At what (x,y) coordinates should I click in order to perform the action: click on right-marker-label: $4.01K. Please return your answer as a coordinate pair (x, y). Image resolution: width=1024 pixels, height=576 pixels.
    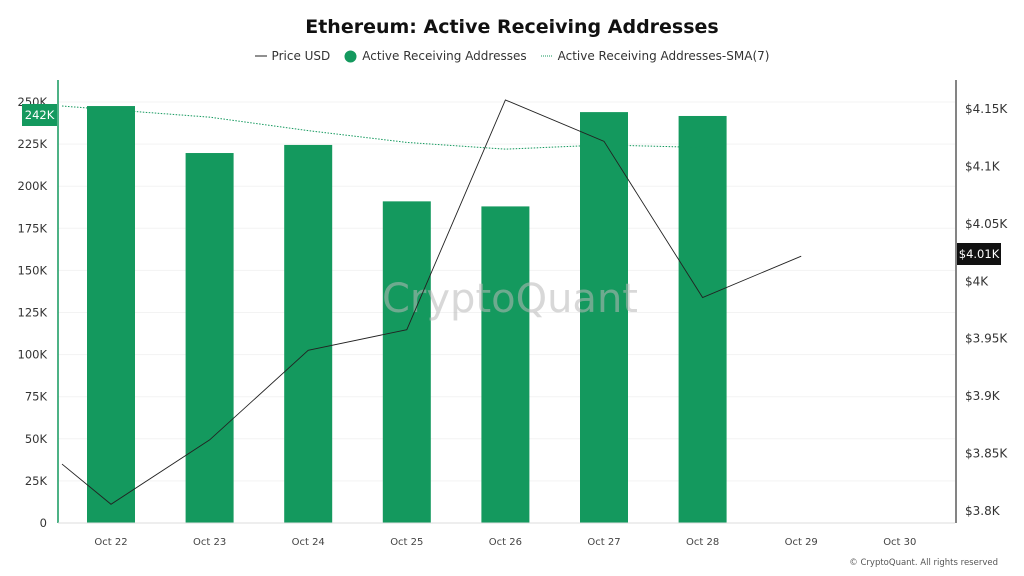
    Looking at the image, I should click on (979, 254).